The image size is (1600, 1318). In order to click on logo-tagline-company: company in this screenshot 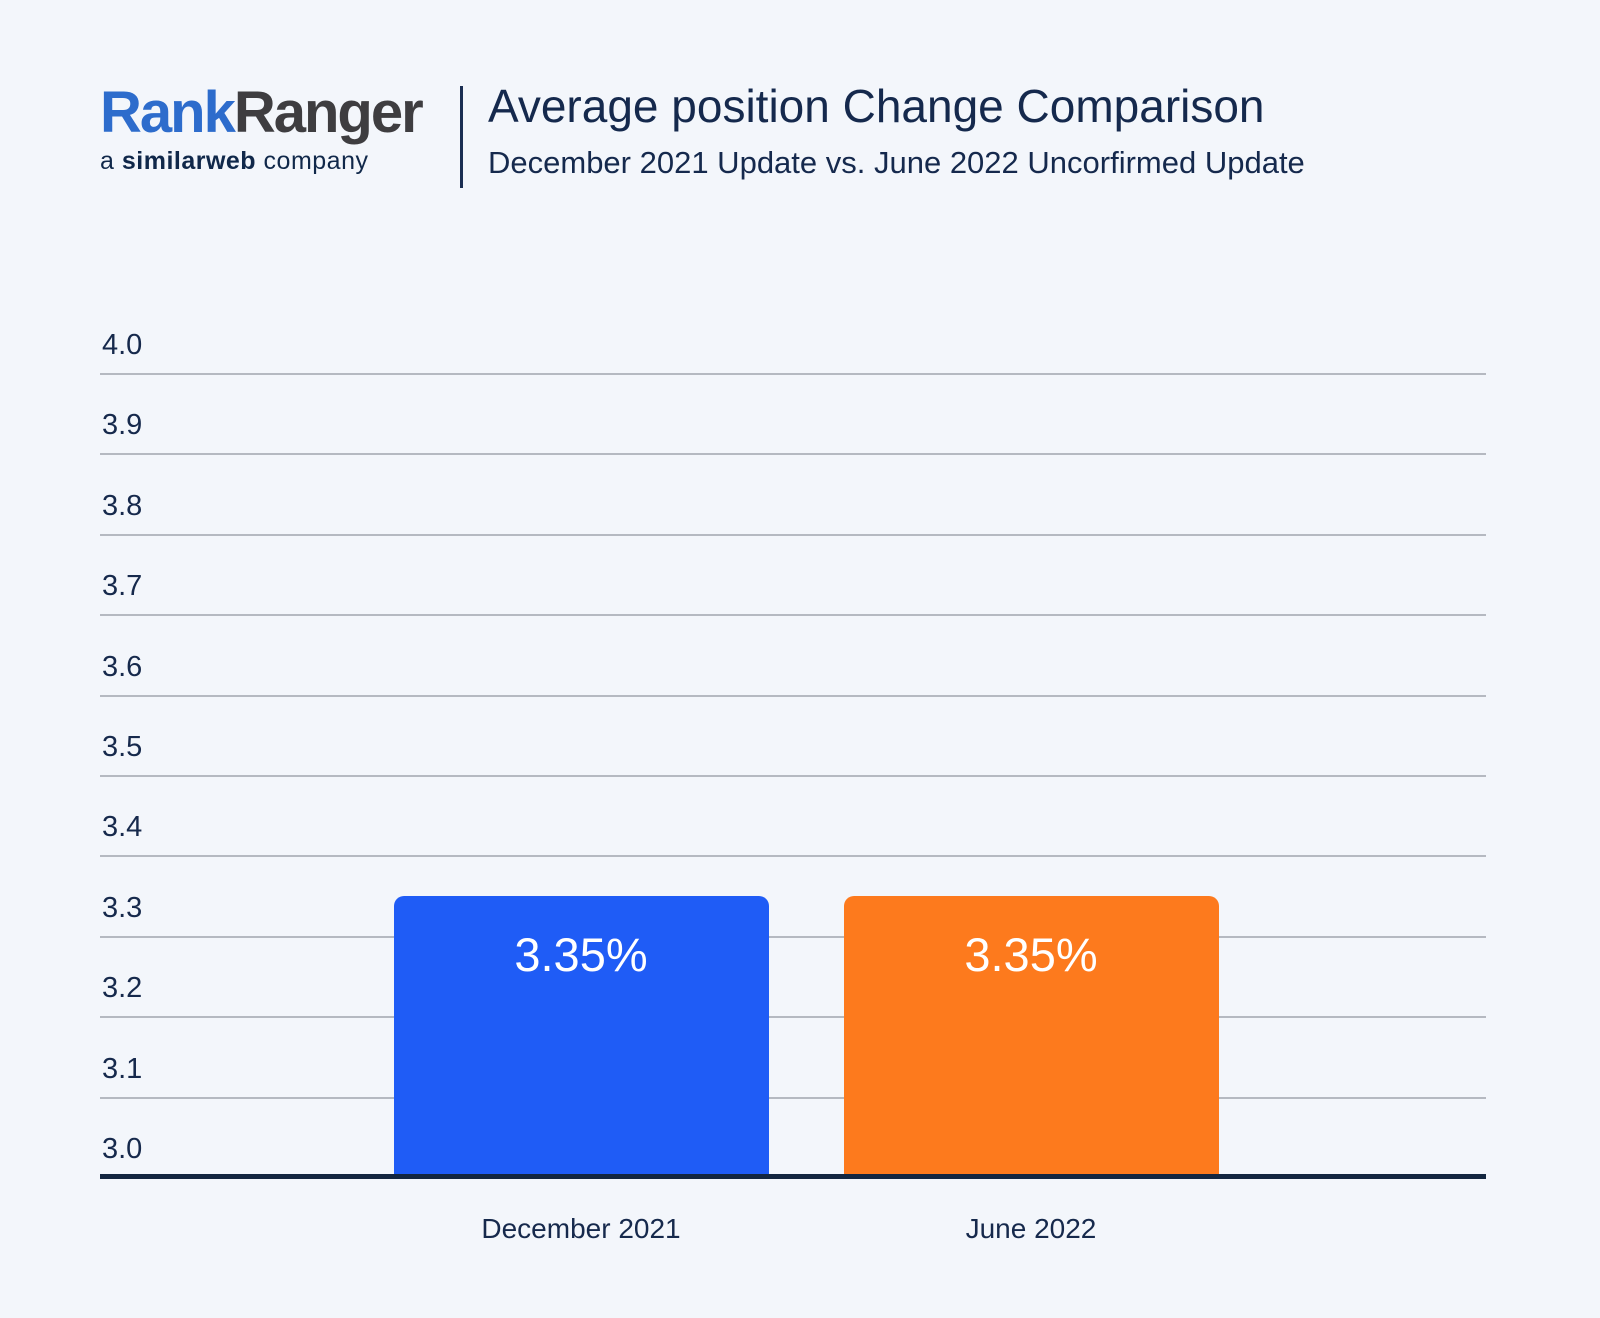, I will do `click(316, 161)`.